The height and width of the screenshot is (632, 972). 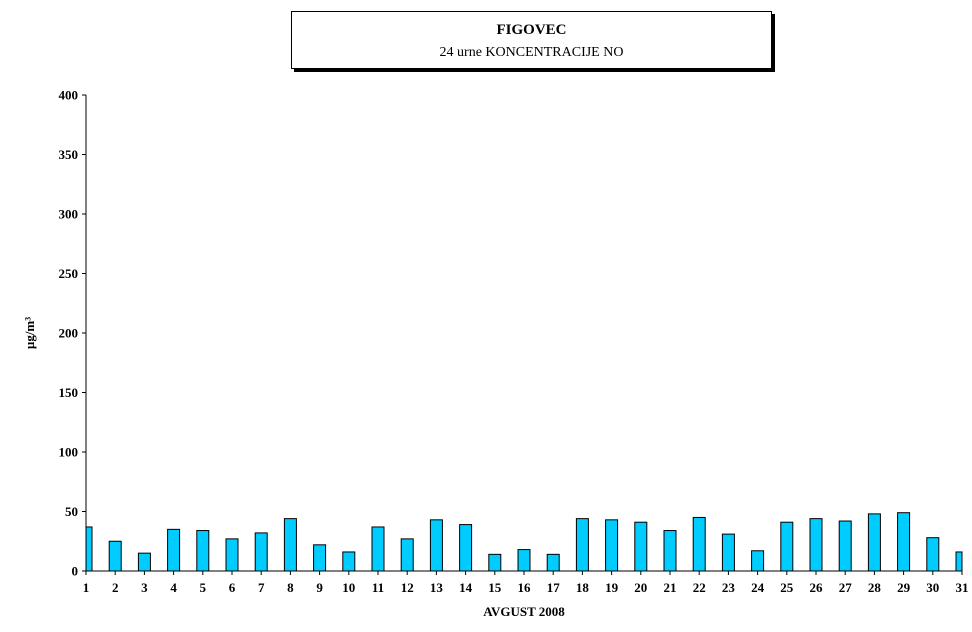 What do you see at coordinates (466, 587) in the screenshot?
I see `x-tick-label: 14` at bounding box center [466, 587].